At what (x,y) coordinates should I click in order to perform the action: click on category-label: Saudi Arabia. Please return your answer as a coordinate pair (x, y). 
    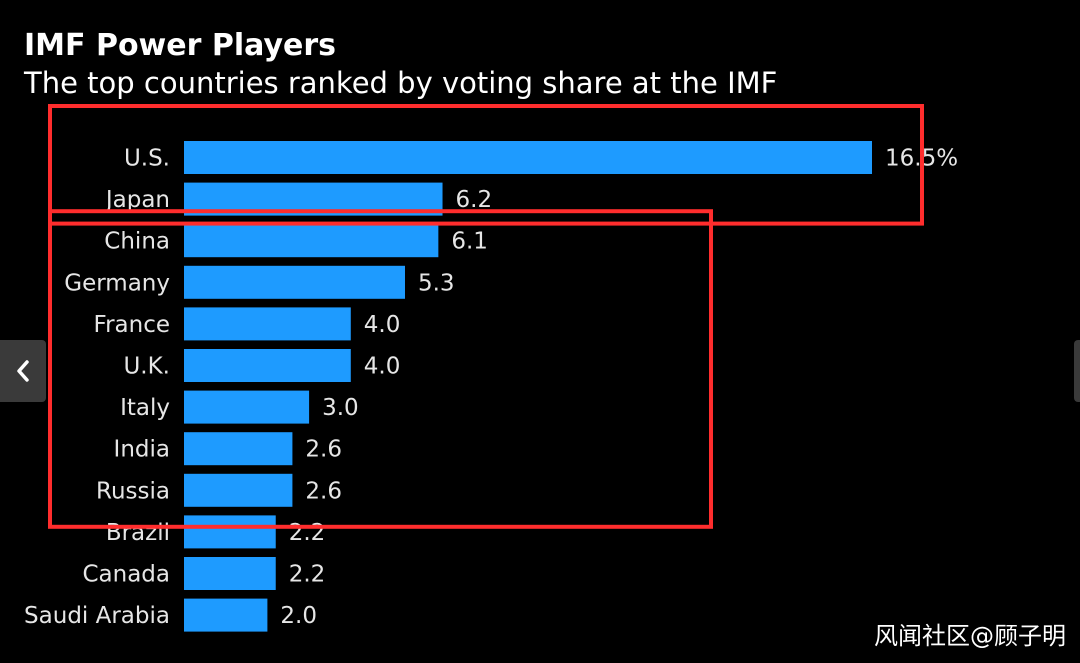
    Looking at the image, I should click on (97, 616).